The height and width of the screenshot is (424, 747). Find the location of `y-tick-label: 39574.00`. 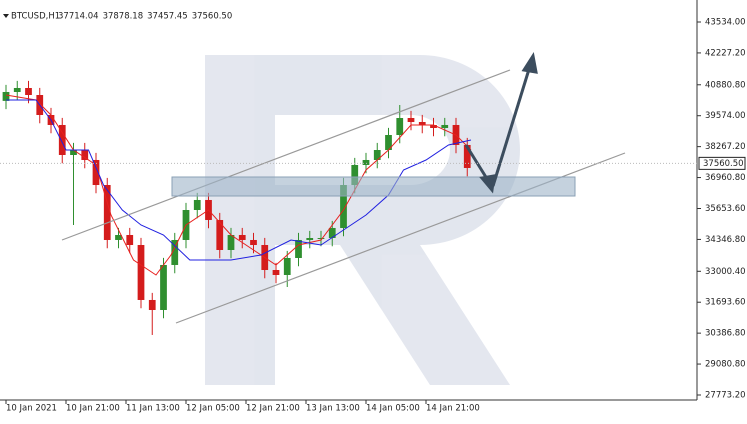

y-tick-label: 39574.00 is located at coordinates (725, 116).